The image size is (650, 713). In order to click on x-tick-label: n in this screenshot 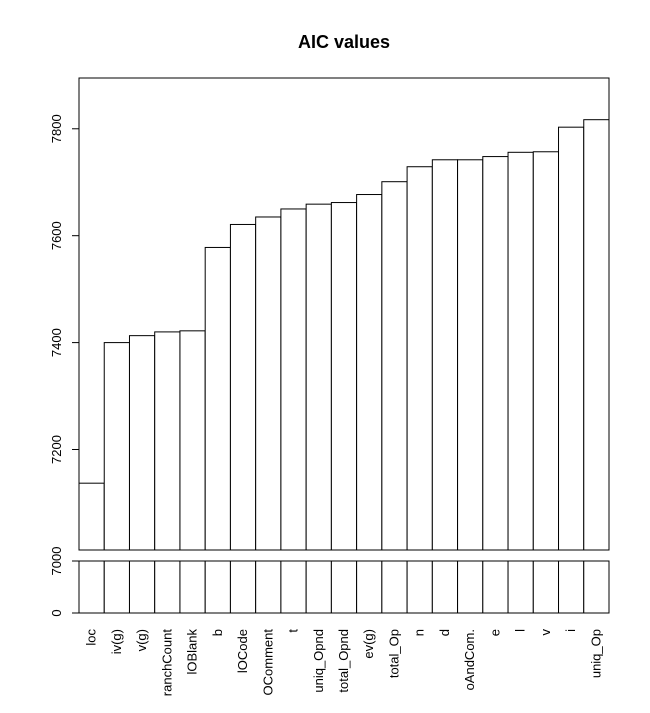, I will do `click(419, 632)`.